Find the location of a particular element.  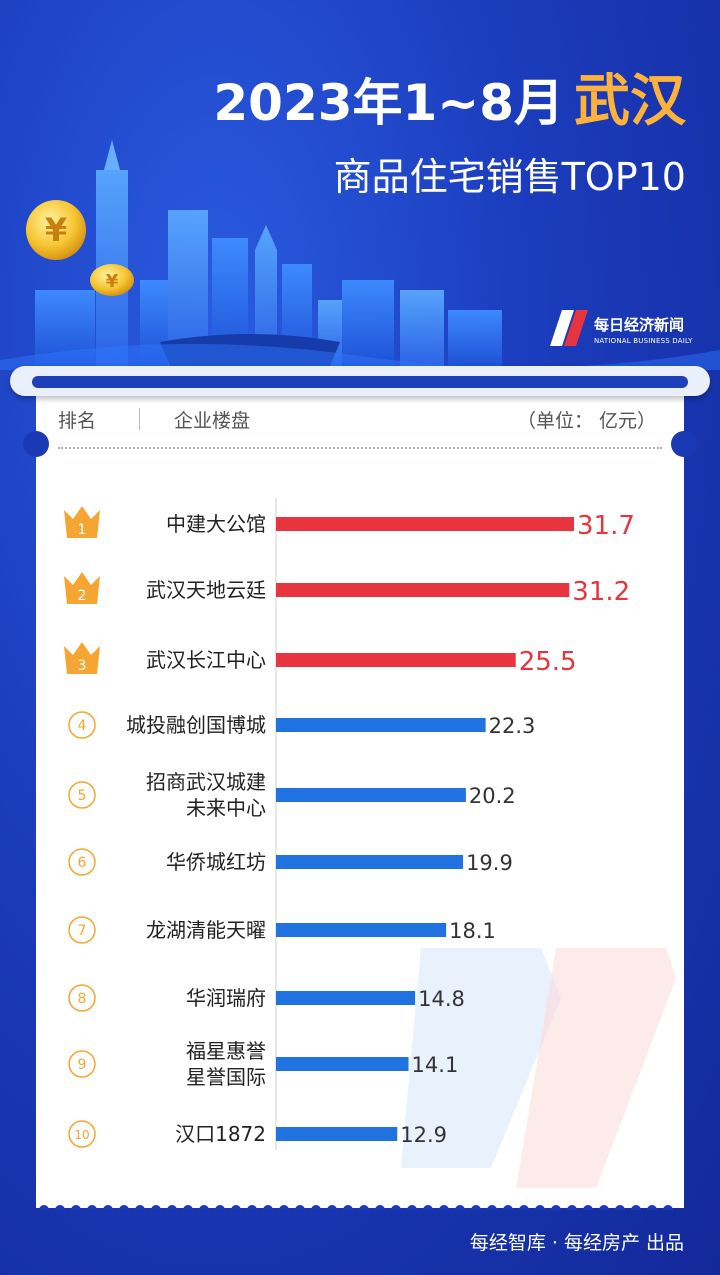

page-subtitle: 商品住宅销售TOP10 is located at coordinates (509, 177).